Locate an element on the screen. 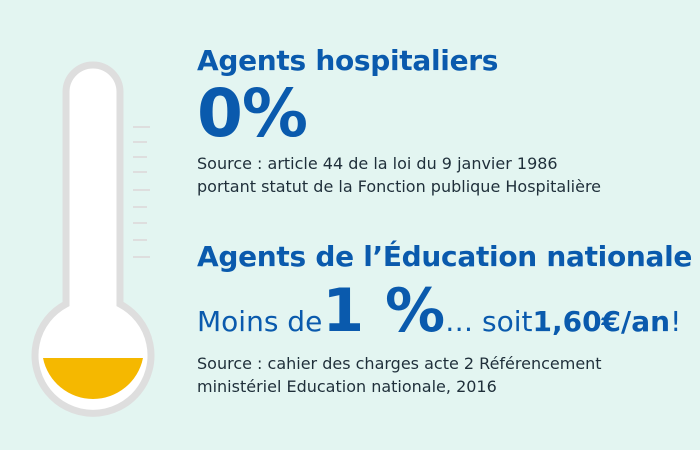 The width and height of the screenshot is (700, 450). thermometer-outline is located at coordinates (93, 239).